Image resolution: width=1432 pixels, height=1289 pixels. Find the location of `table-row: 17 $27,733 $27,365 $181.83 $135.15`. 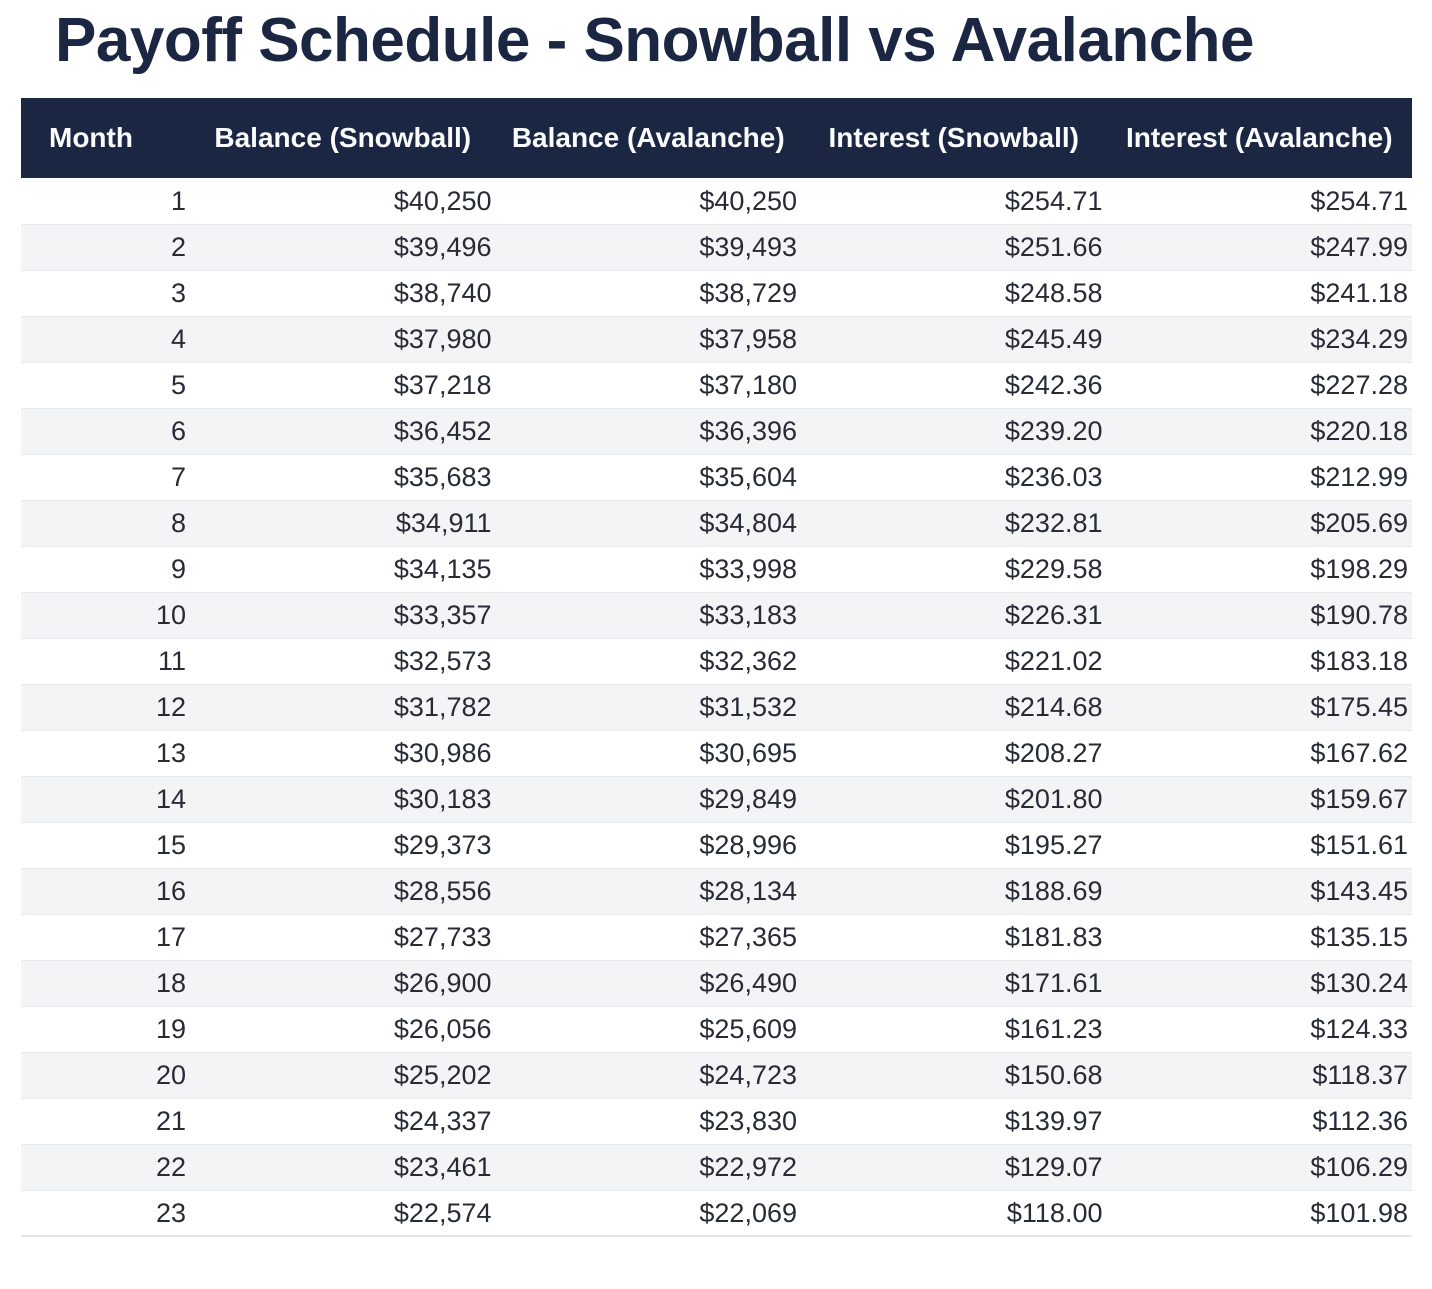

table-row: 17 $27,733 $27,365 $181.83 $135.15 is located at coordinates (716, 937).